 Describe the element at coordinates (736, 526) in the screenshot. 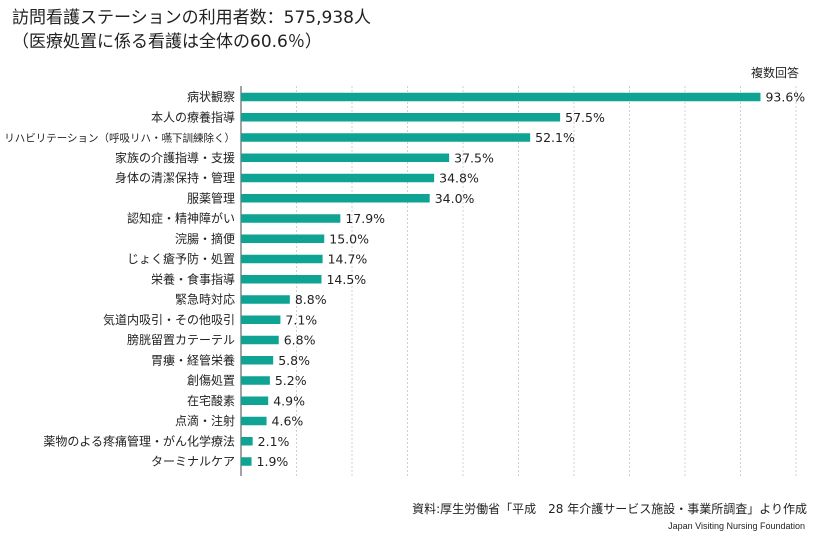

I see `organization-credit: Japan Visiting Nursing Foundation` at that location.